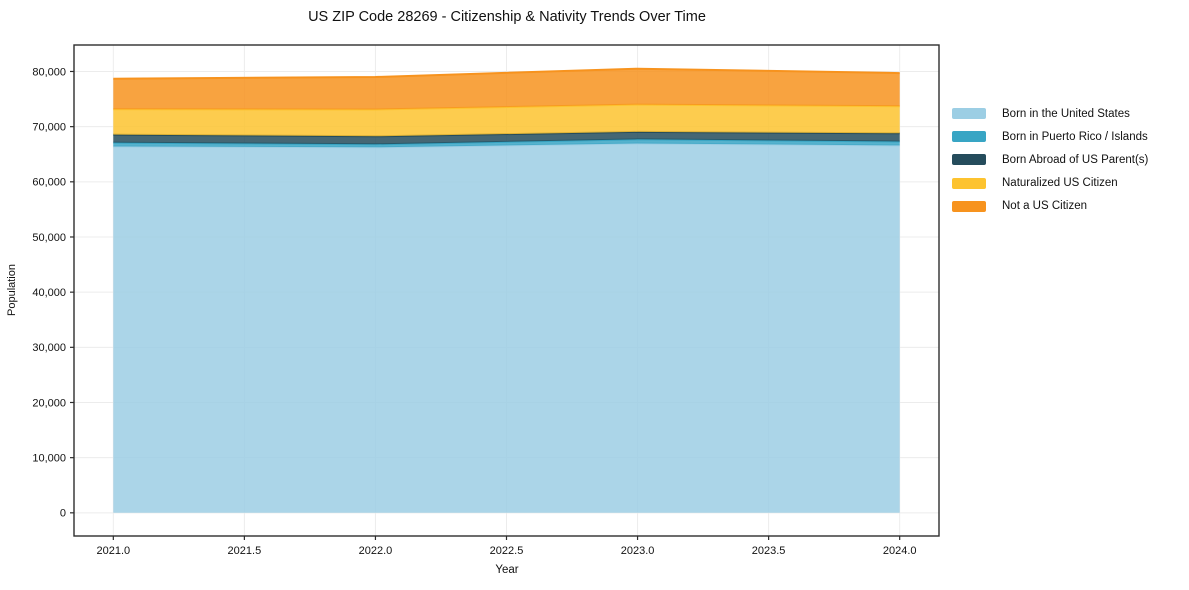 The width and height of the screenshot is (1189, 590). I want to click on legend-item: Naturalized US Citizen, so click(1050, 183).